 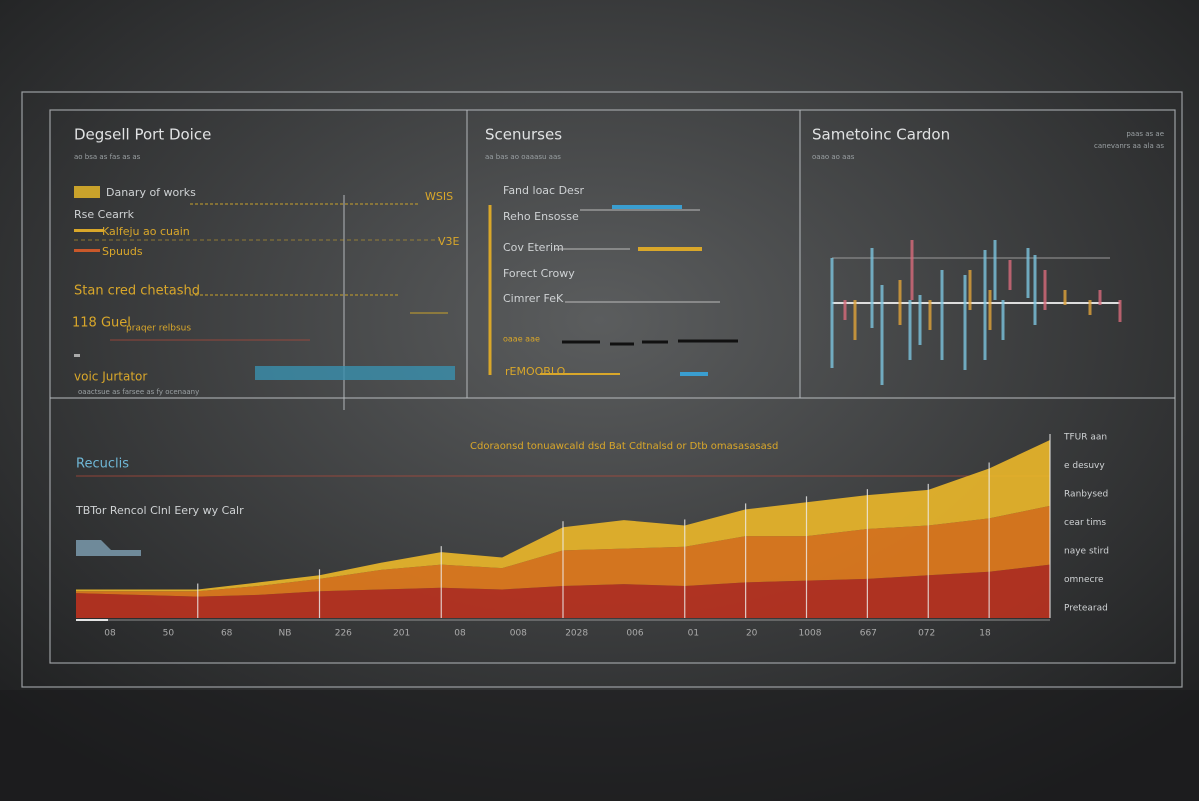 I want to click on panel-subtitle: oaao ao aas, so click(x=833, y=157).